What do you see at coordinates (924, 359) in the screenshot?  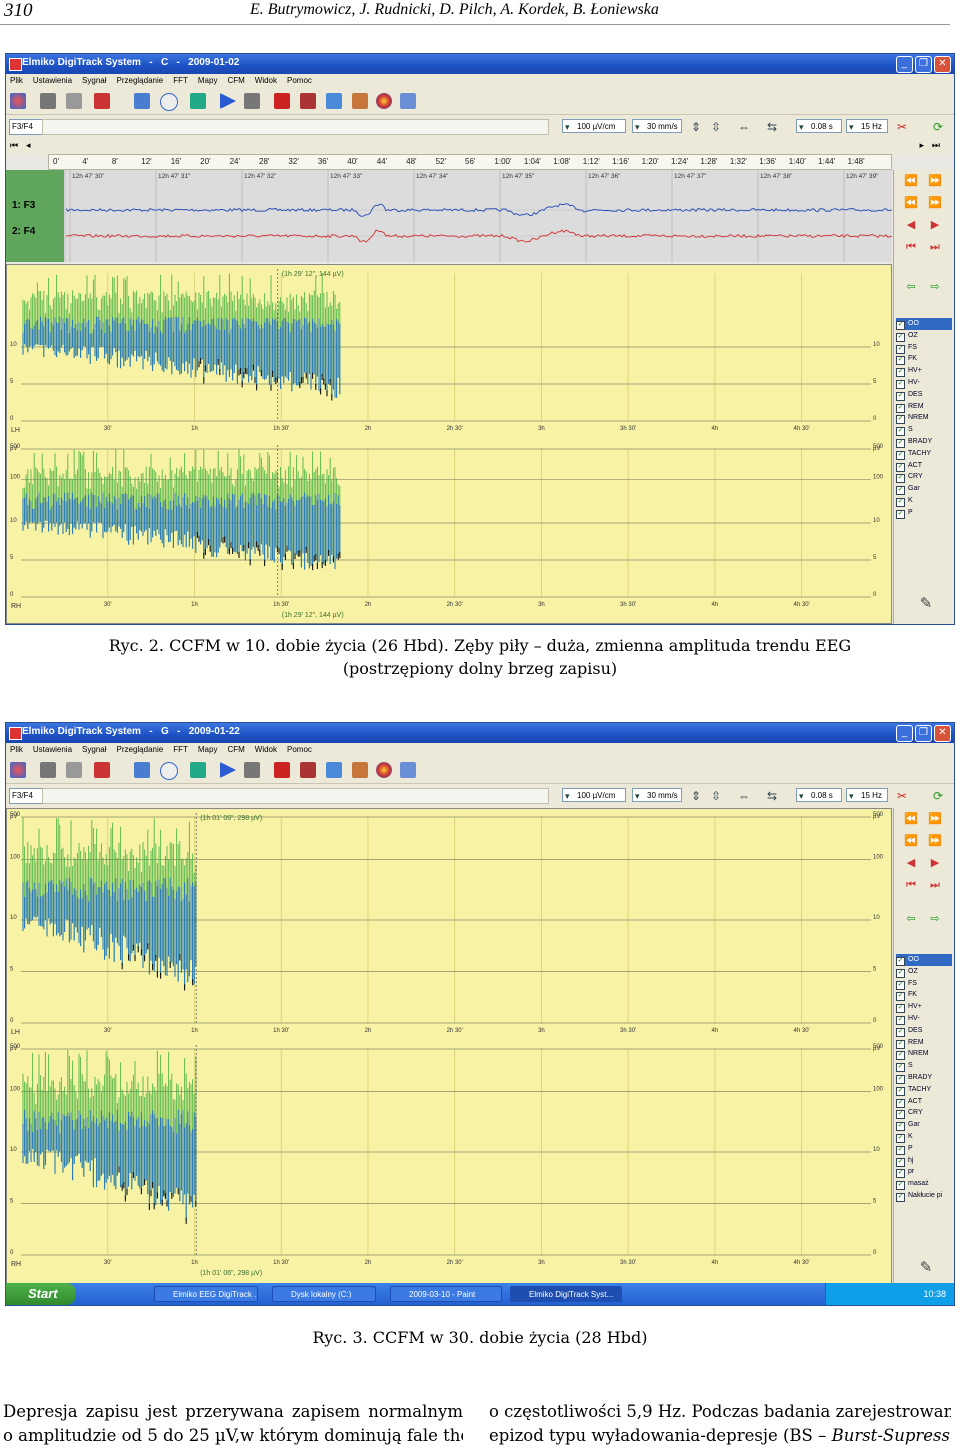 I see `marker-checkbox: ✓ FK` at bounding box center [924, 359].